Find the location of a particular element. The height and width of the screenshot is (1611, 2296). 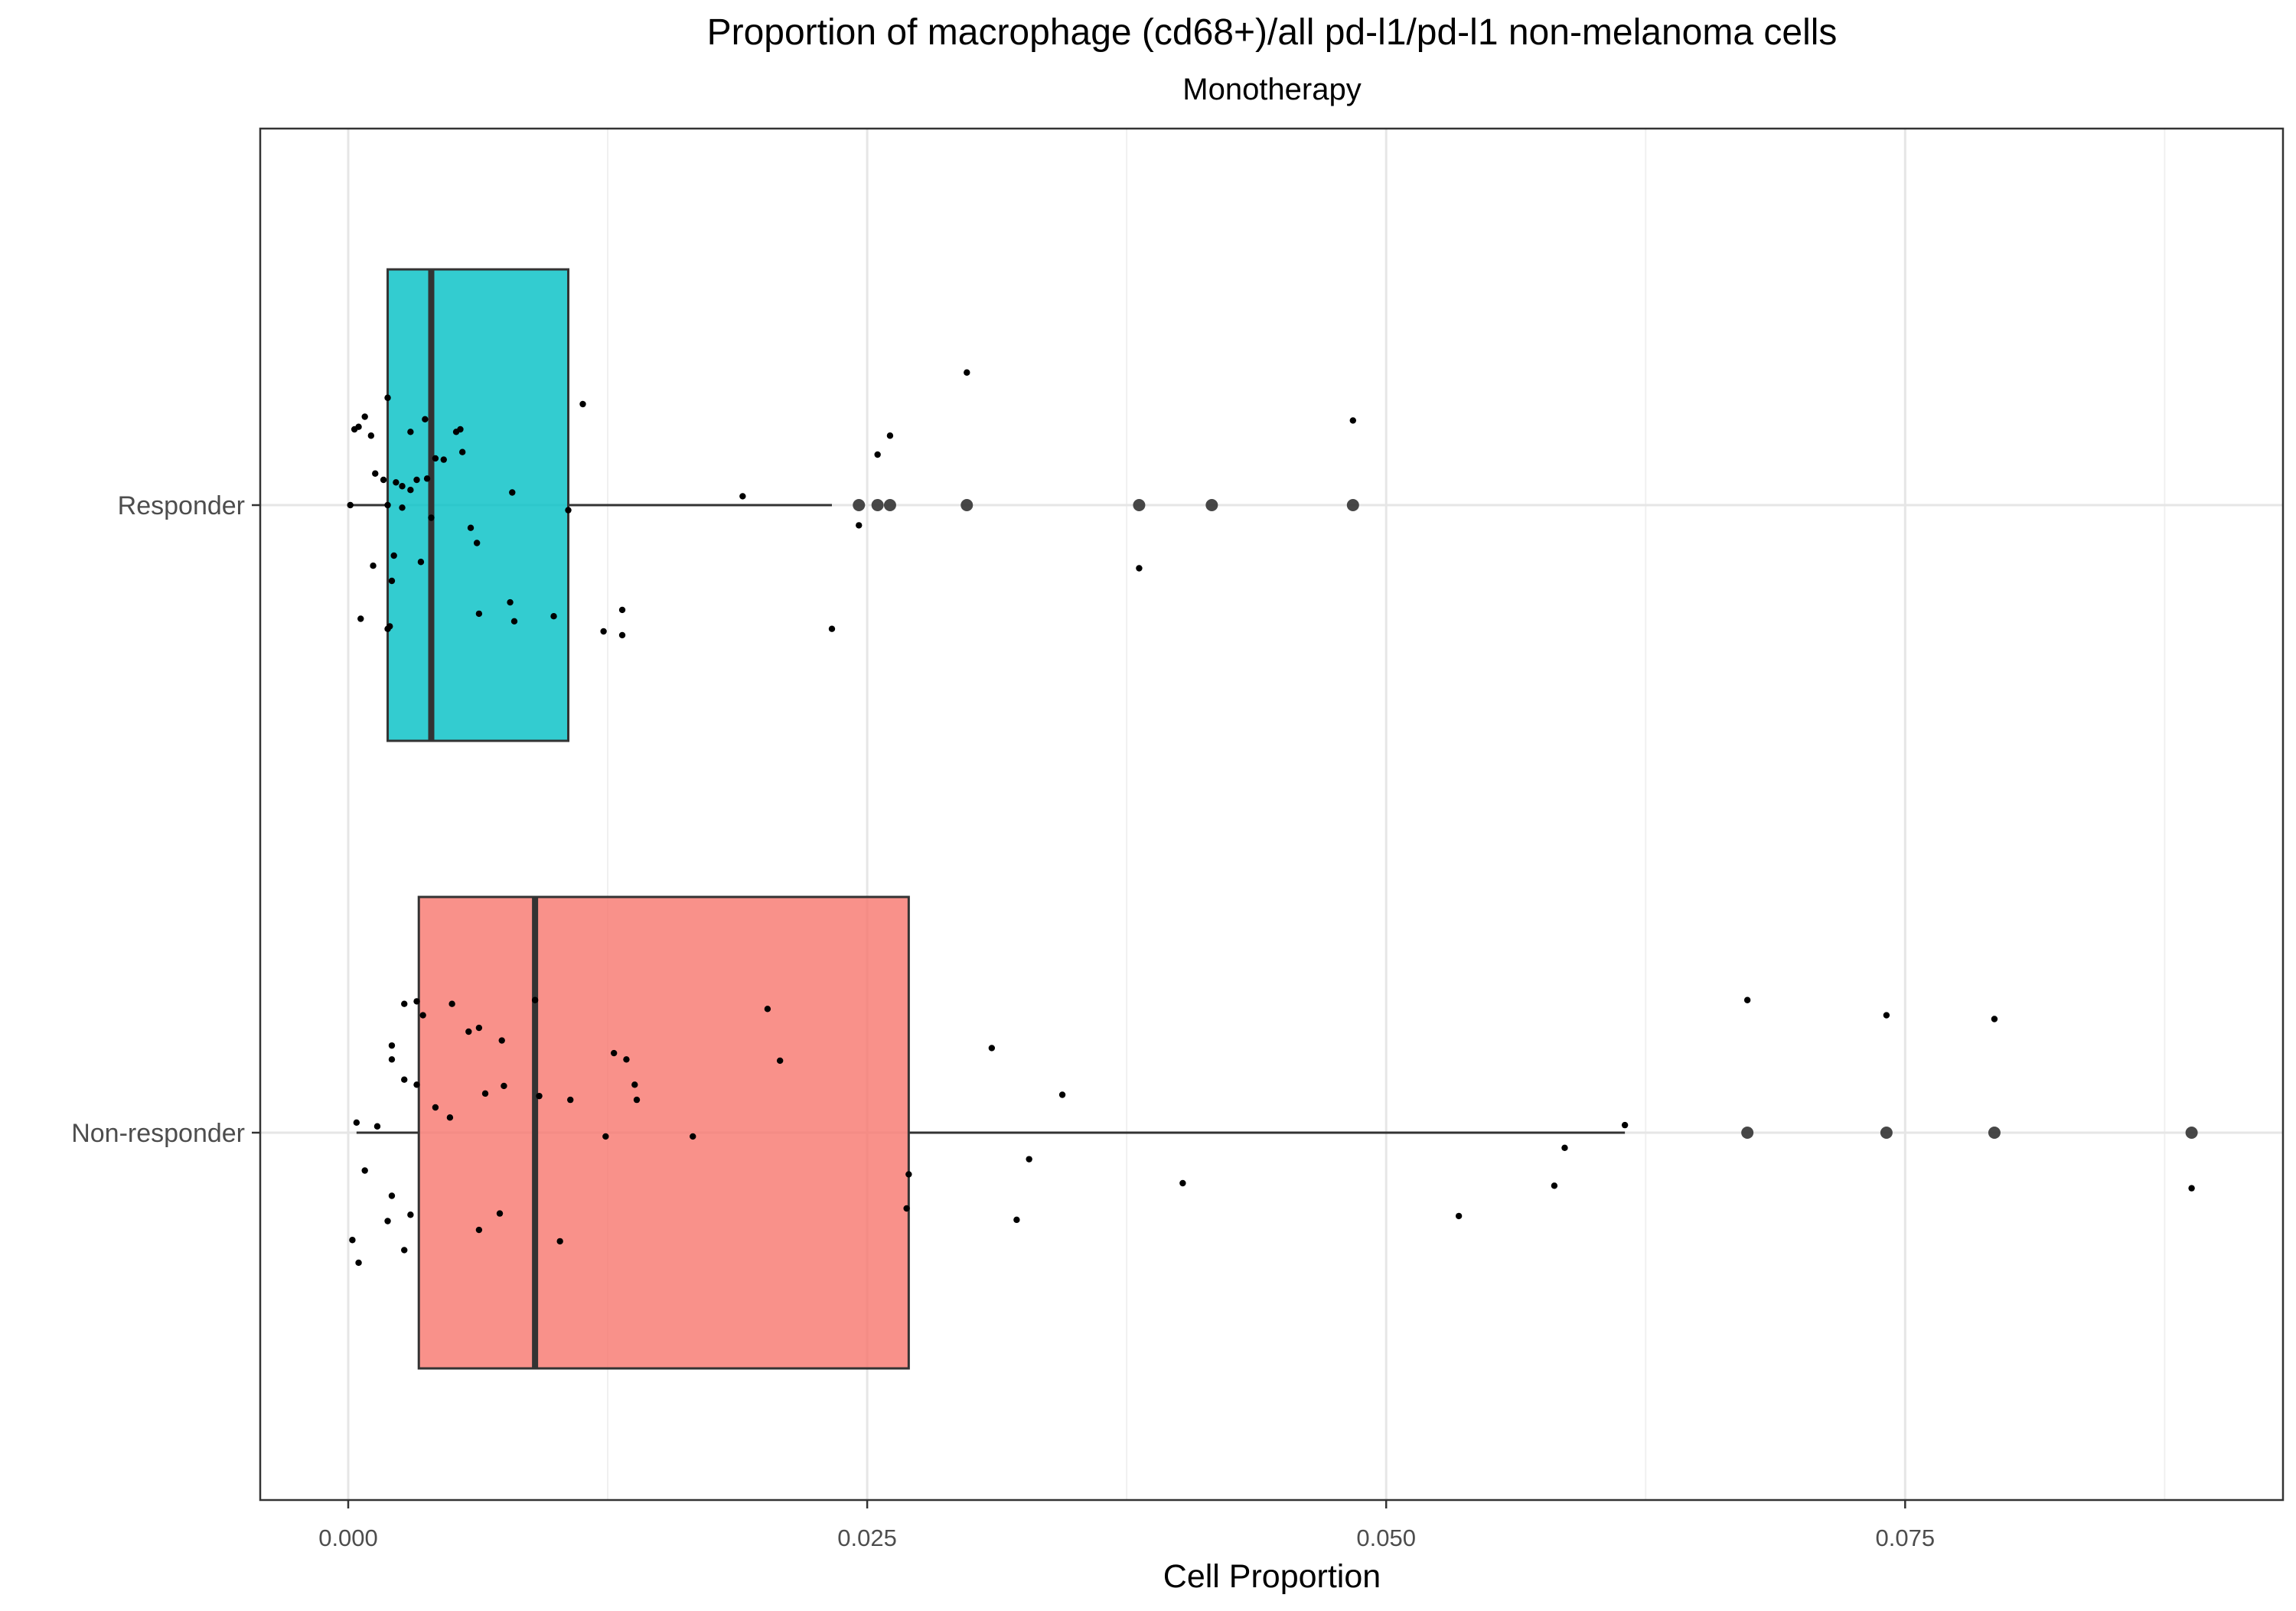

box-responder is located at coordinates (478, 505).